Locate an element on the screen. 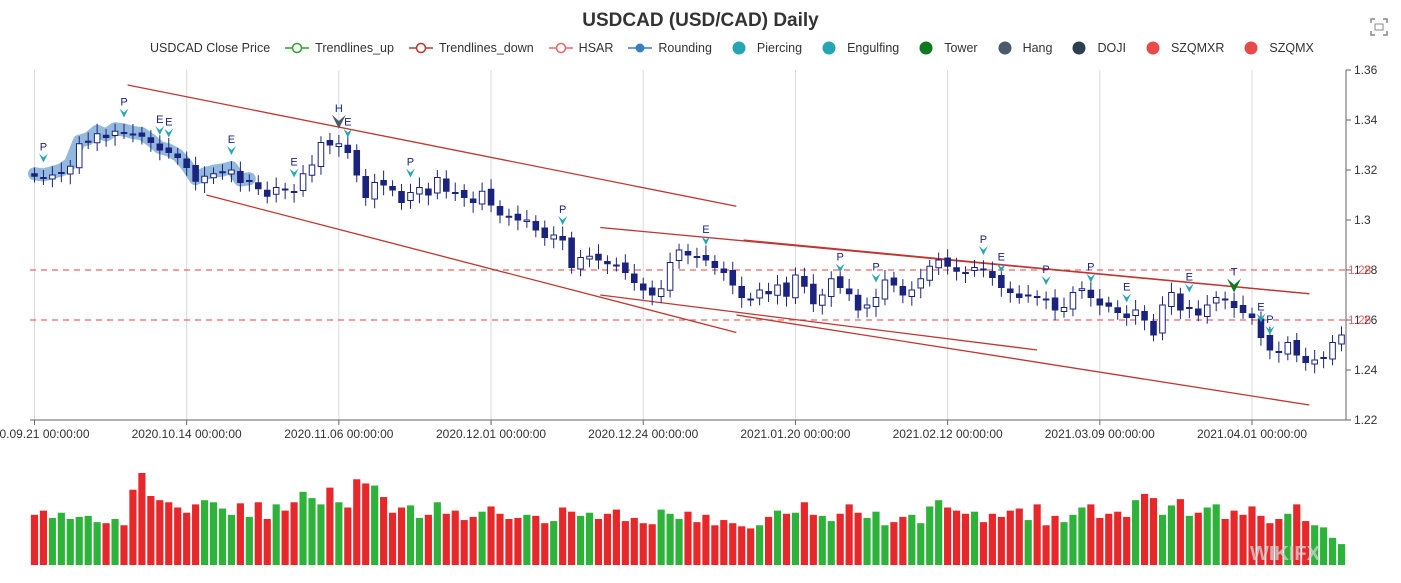  x-tick-label: 2021.03.09 00:00:00 is located at coordinates (1100, 434).